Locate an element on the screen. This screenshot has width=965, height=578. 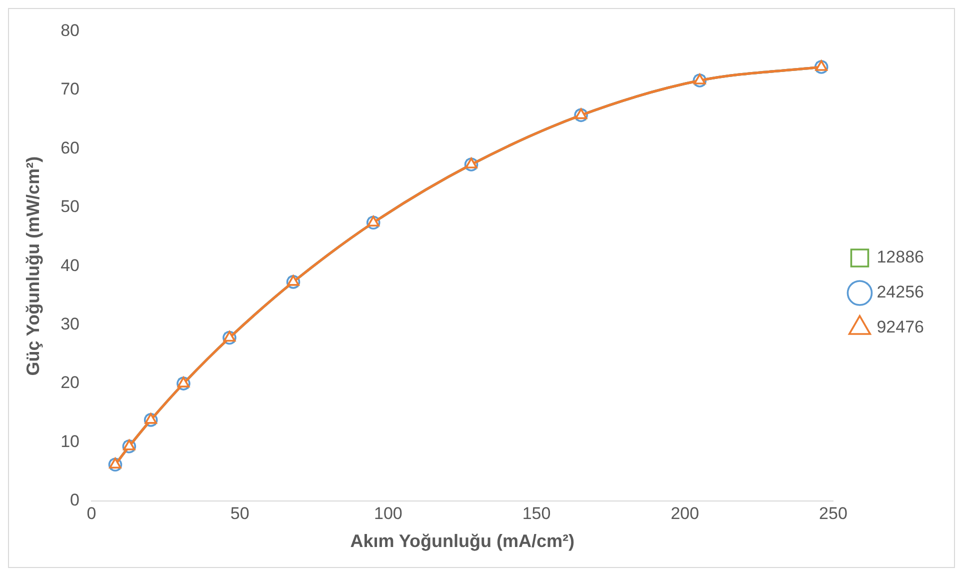
x-tick-label: 150 is located at coordinates (536, 513).